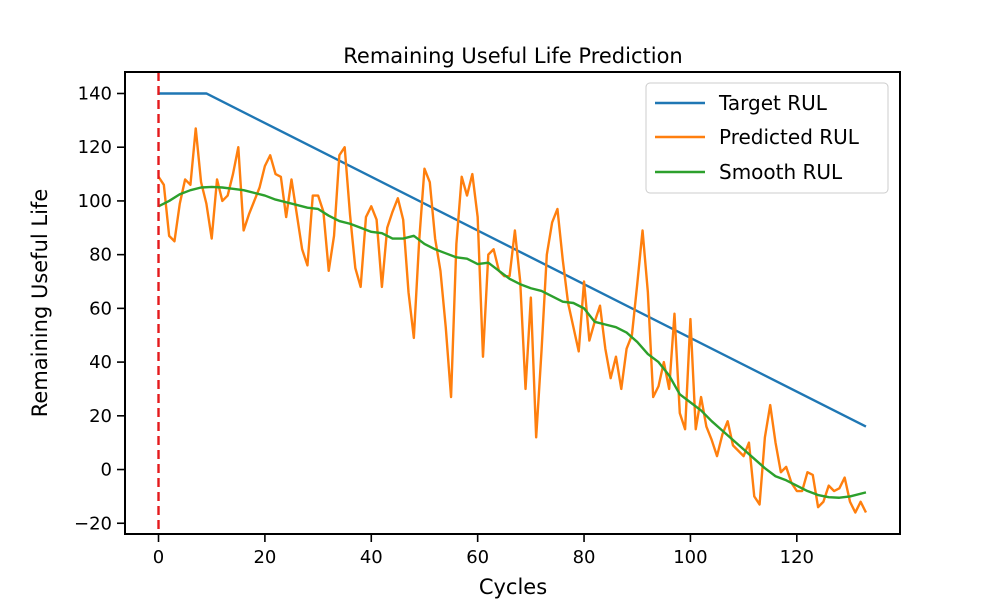 The image size is (1000, 600). I want to click on y-axis-label: Remaining Useful Life, so click(40, 303).